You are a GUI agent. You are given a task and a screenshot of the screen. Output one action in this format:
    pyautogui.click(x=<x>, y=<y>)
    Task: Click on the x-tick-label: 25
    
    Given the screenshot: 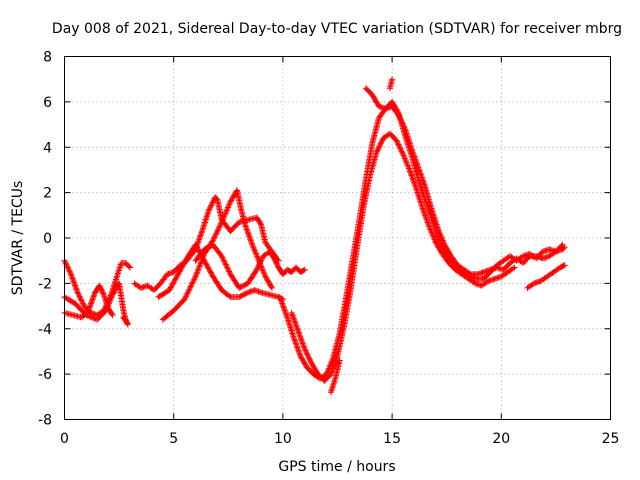 What is the action you would take?
    pyautogui.click(x=611, y=439)
    